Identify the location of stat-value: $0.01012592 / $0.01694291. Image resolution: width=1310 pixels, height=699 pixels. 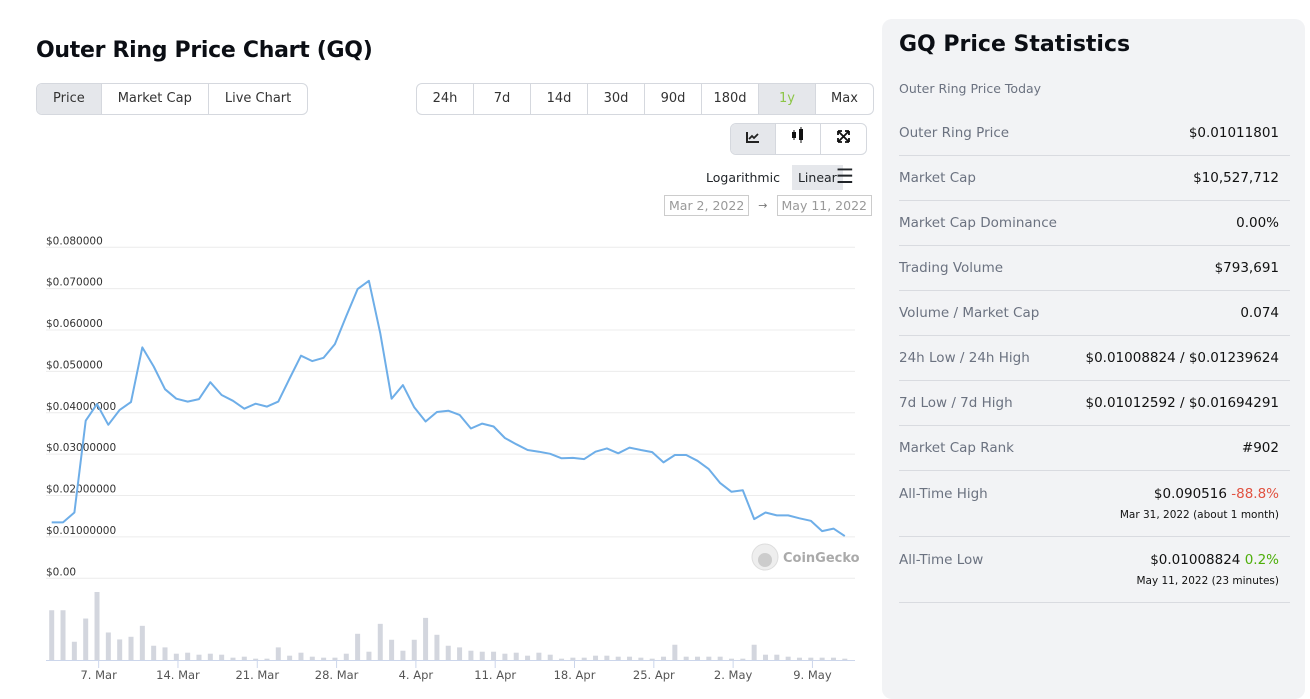
(1182, 403).